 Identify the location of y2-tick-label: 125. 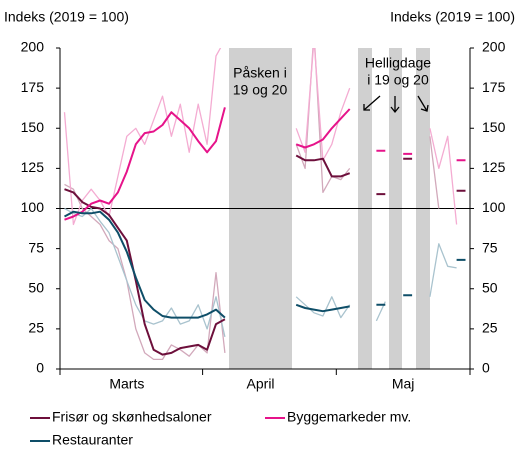
(494, 167).